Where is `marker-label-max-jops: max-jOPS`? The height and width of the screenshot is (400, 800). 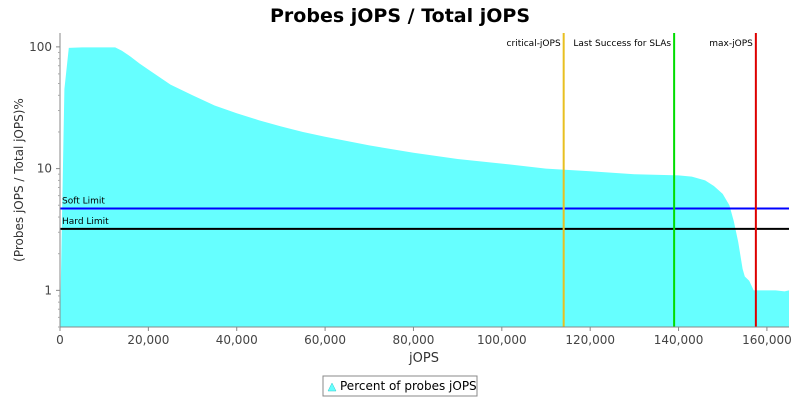 marker-label-max-jops: max-jOPS is located at coordinates (731, 44).